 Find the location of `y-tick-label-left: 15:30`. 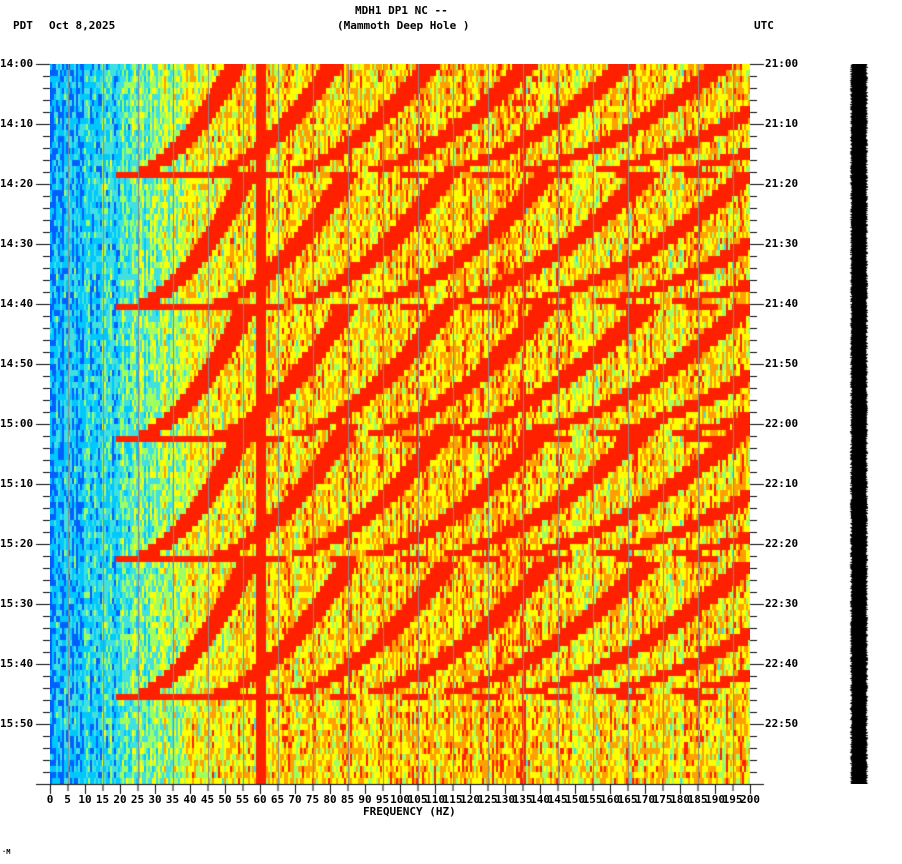

y-tick-label-left: 15:30 is located at coordinates (17, 603).